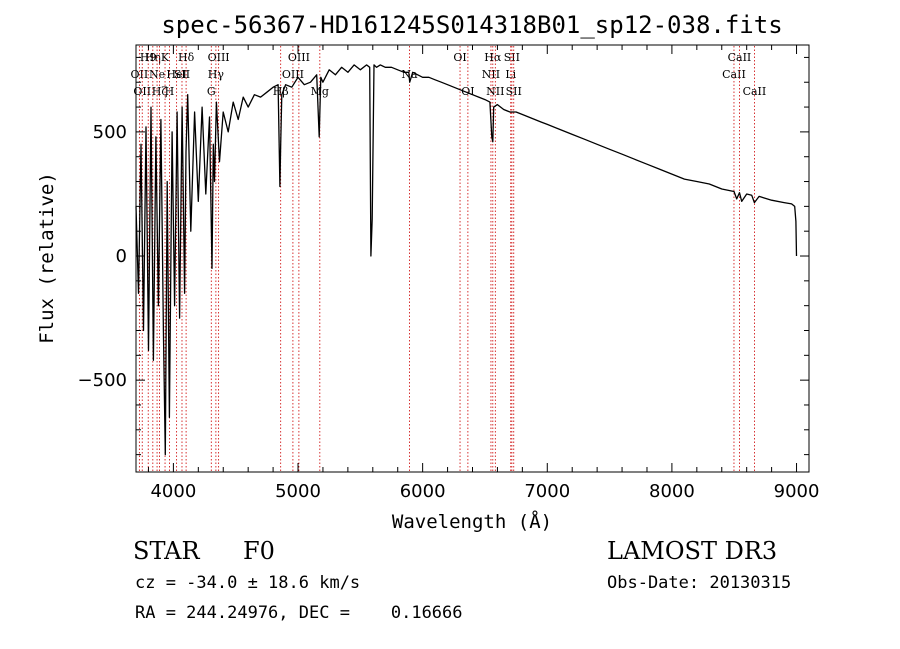 The height and width of the screenshot is (649, 900). What do you see at coordinates (423, 491) in the screenshot?
I see `x-tick-label: 6000` at bounding box center [423, 491].